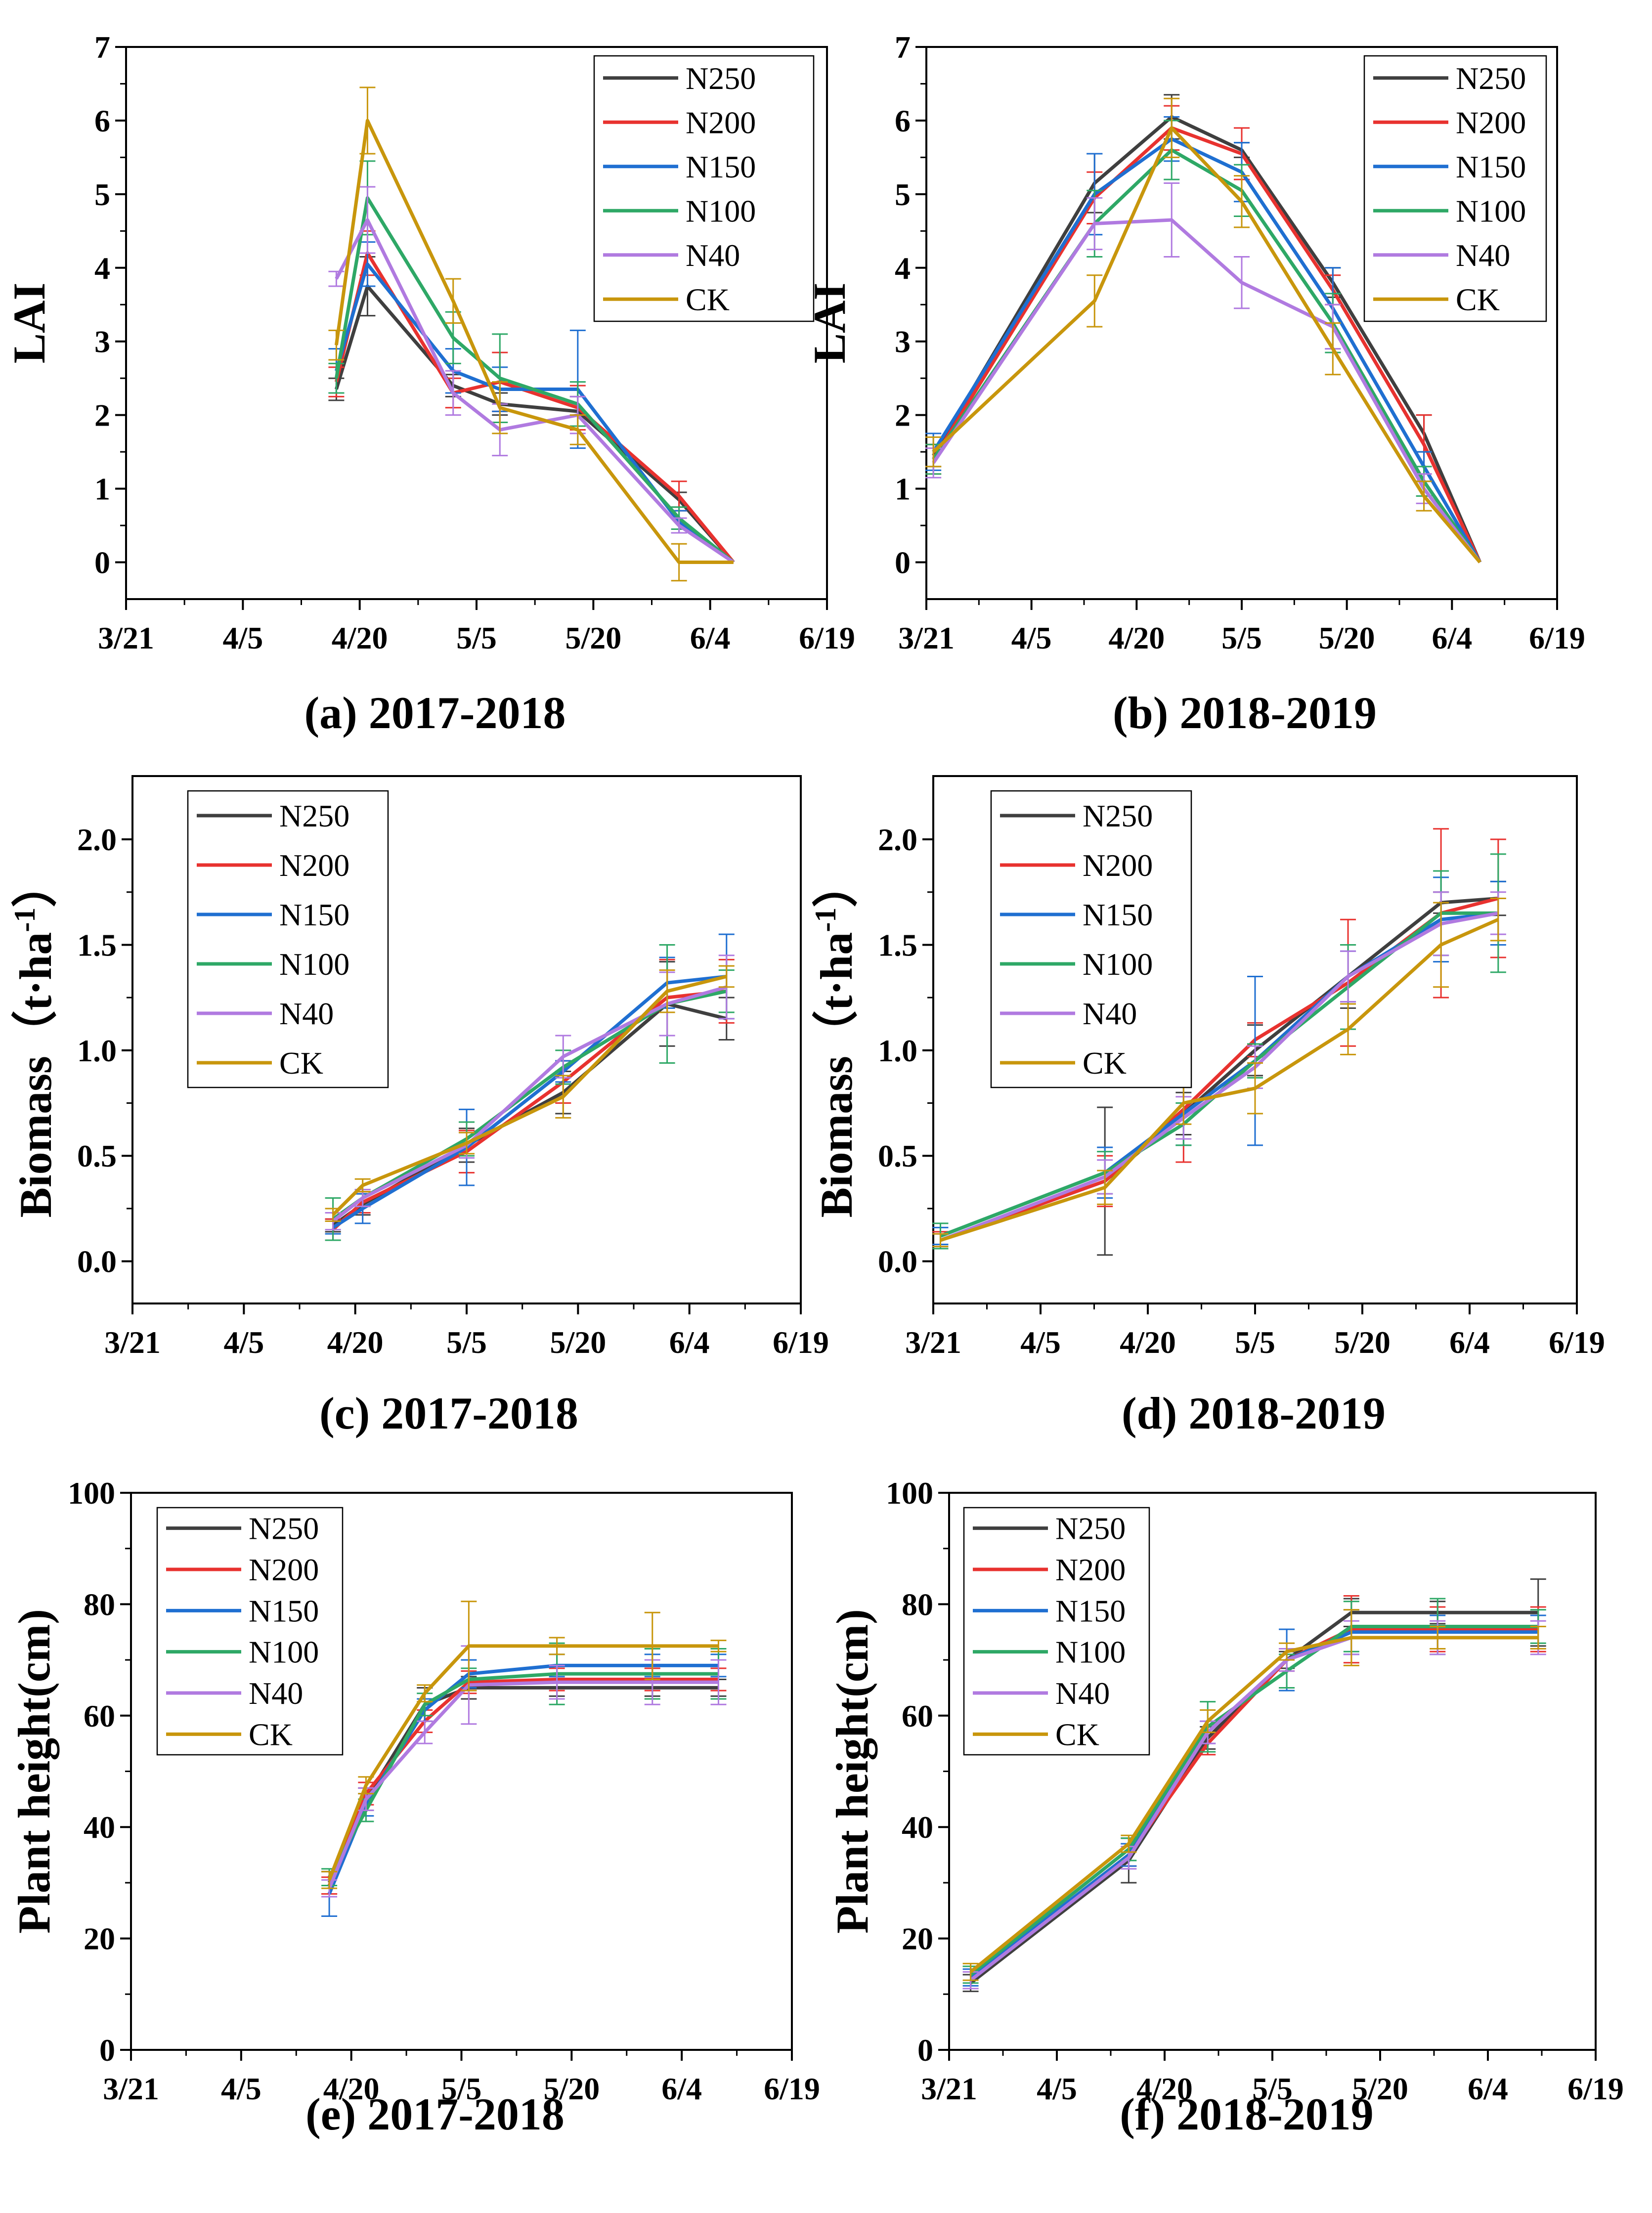 The width and height of the screenshot is (1652, 2213). What do you see at coordinates (97, 1050) in the screenshot?
I see `y-tick-label: 1.0` at bounding box center [97, 1050].